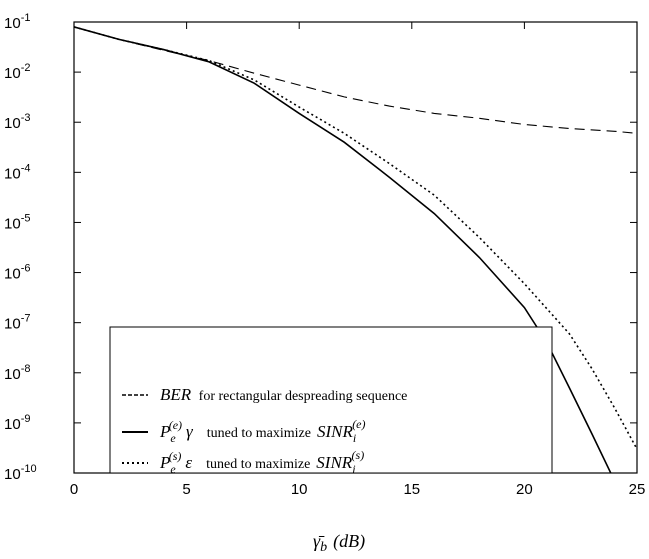 The width and height of the screenshot is (649, 559). I want to click on x-tick-label: 10, so click(299, 489).